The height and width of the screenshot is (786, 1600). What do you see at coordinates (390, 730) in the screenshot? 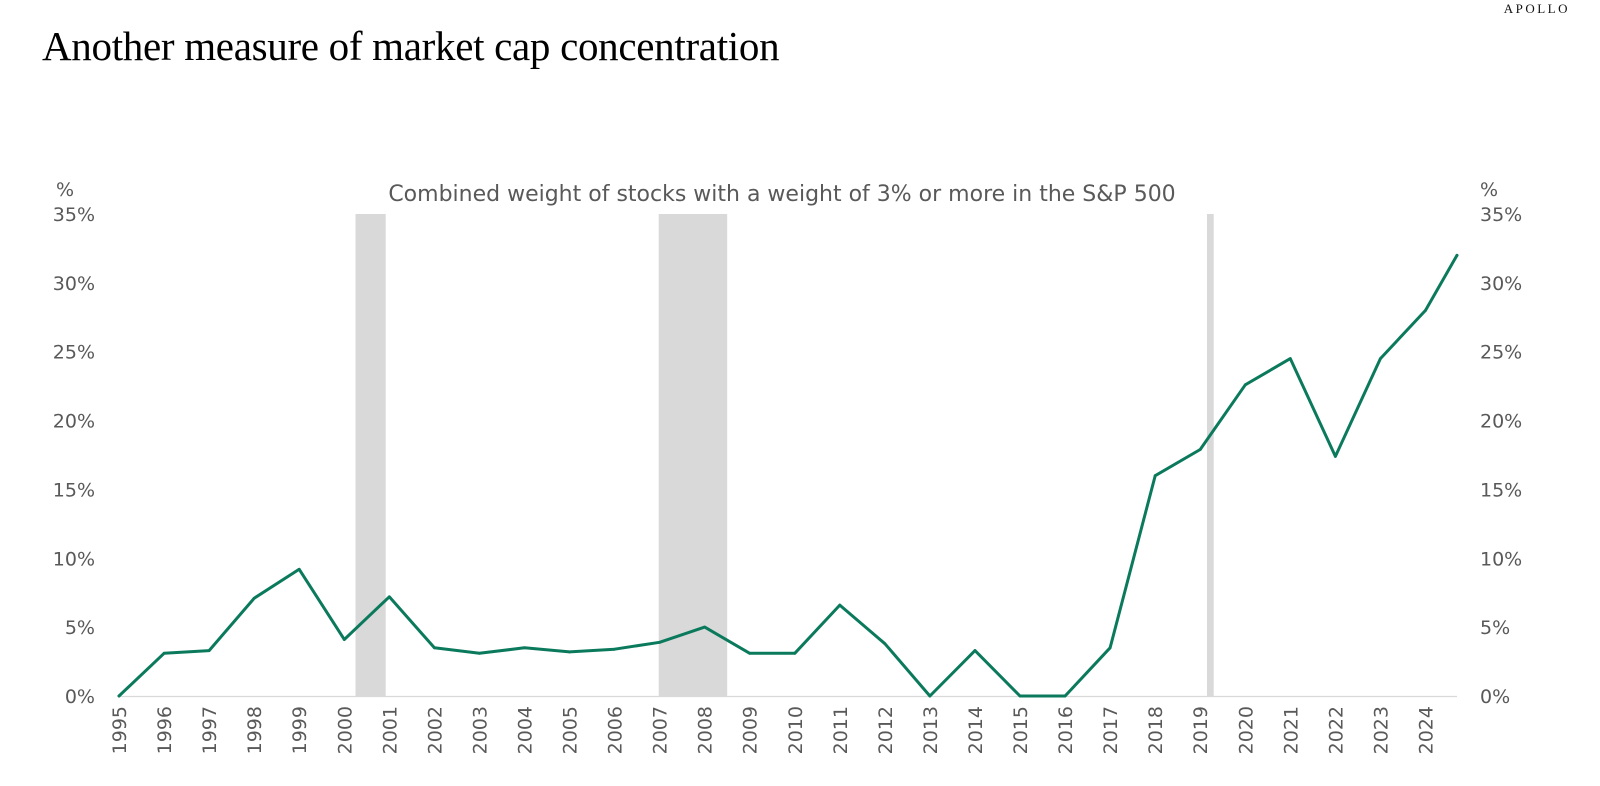
I see `x-tick-label: 2001` at bounding box center [390, 730].